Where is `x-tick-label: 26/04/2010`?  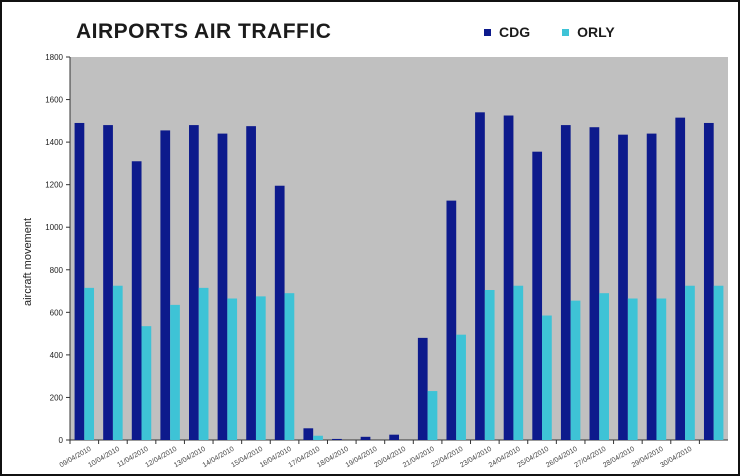
x-tick-label: 26/04/2010 is located at coordinates (562, 458).